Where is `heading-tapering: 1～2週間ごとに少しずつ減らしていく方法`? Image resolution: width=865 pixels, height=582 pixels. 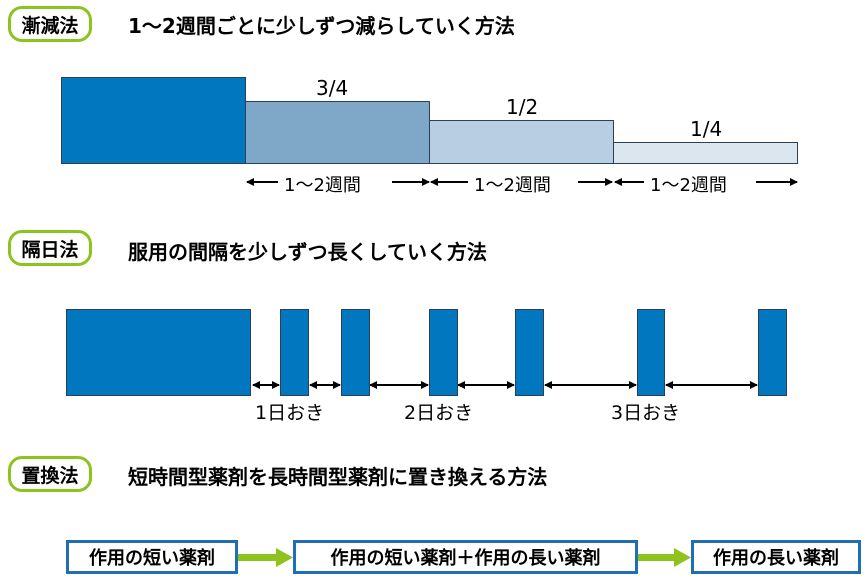
heading-tapering: 1～2週間ごとに少しずつ減らしていく方法 is located at coordinates (321, 26).